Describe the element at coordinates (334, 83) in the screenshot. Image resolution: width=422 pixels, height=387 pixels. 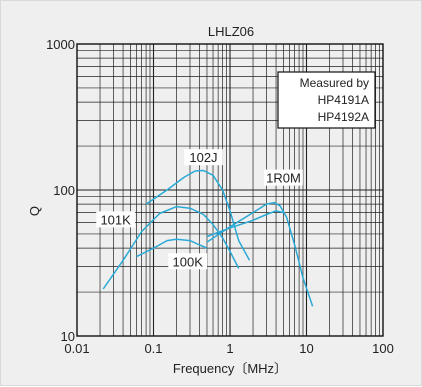
I see `legend-line-1: Measured by` at that location.